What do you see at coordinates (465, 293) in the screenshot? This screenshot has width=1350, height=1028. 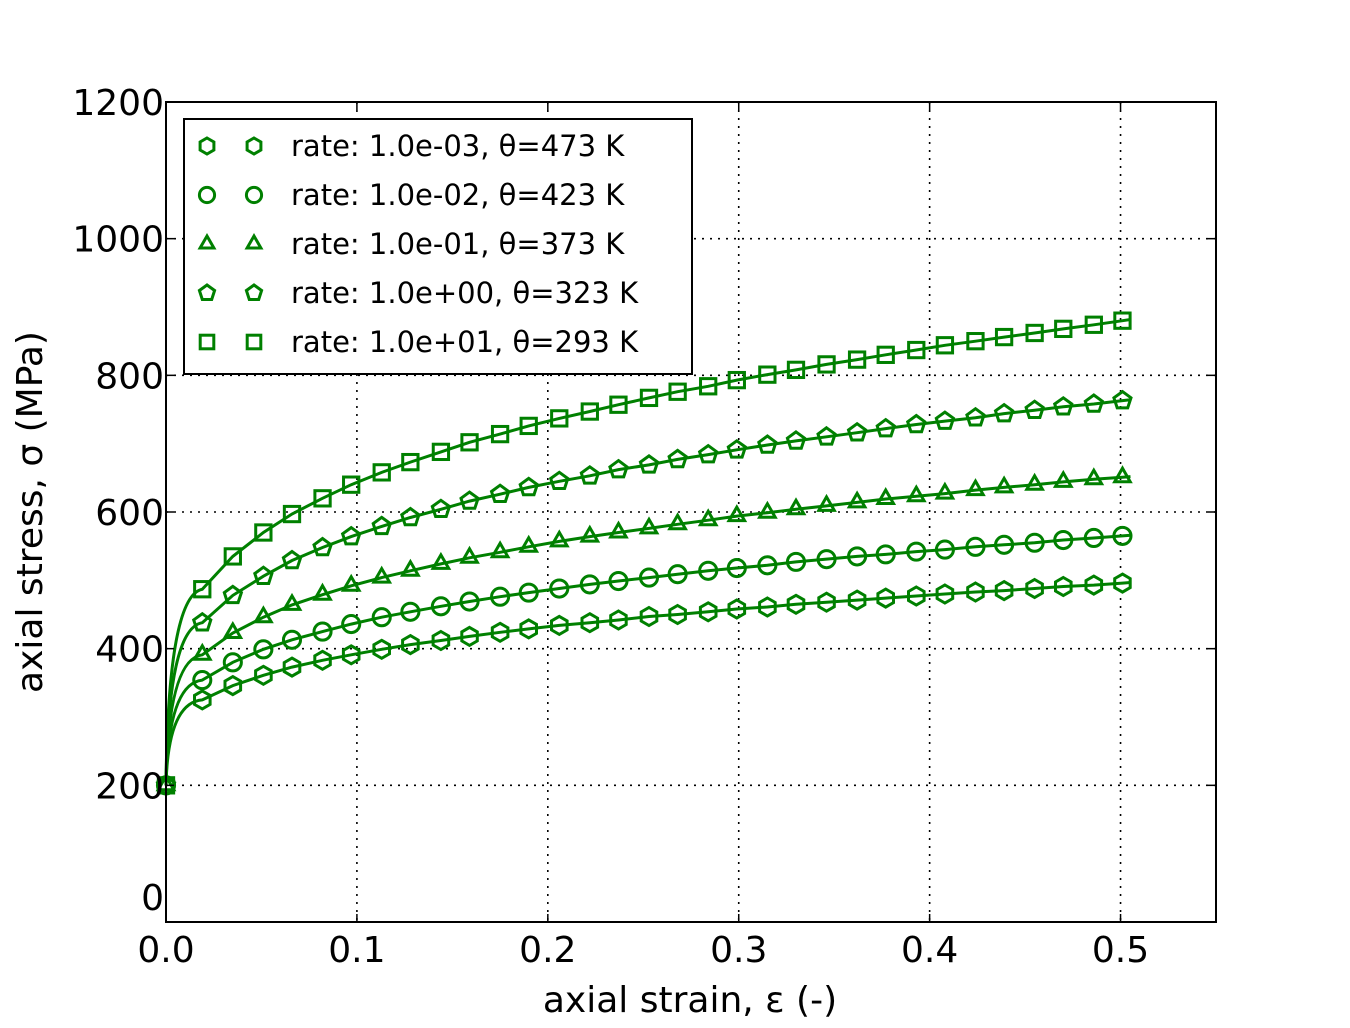 I see `legend-label: rate: 1.0e+00, θ=323 K` at bounding box center [465, 293].